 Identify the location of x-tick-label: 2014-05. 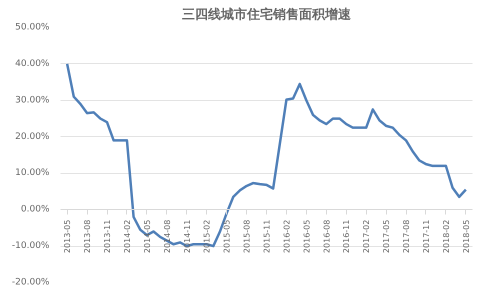
(147, 237).